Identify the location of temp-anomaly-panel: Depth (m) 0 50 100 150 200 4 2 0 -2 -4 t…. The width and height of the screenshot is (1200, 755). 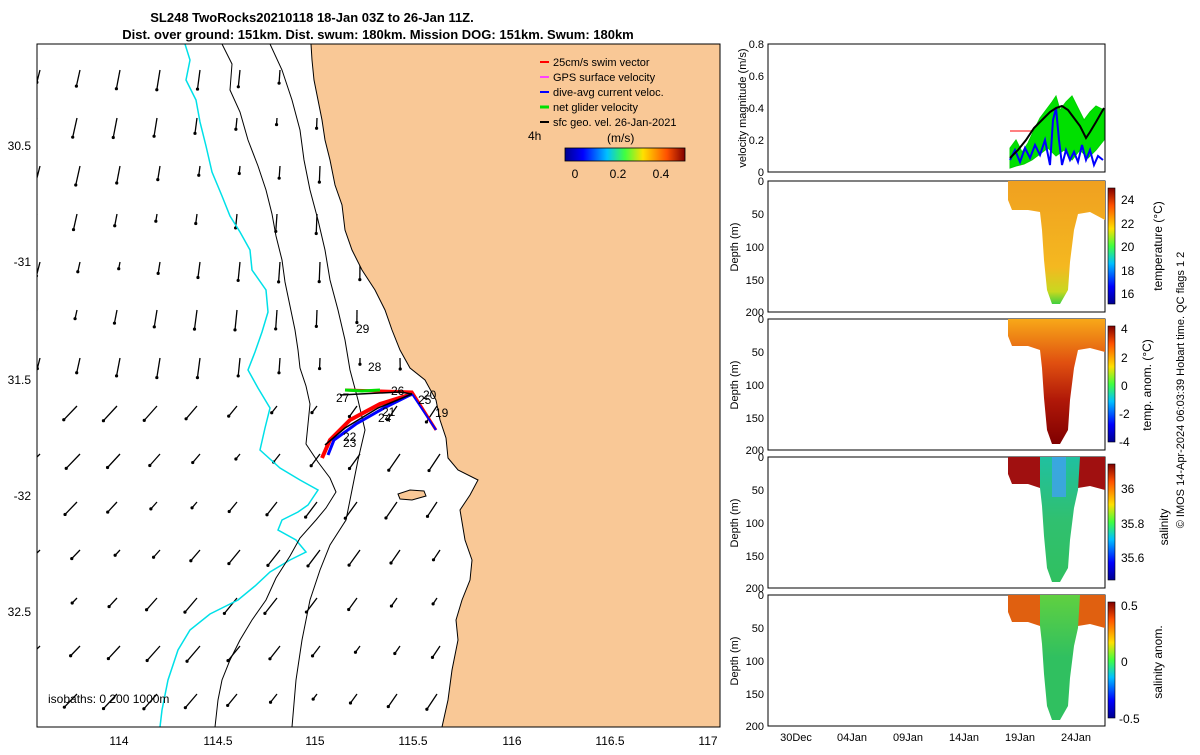
(941, 385).